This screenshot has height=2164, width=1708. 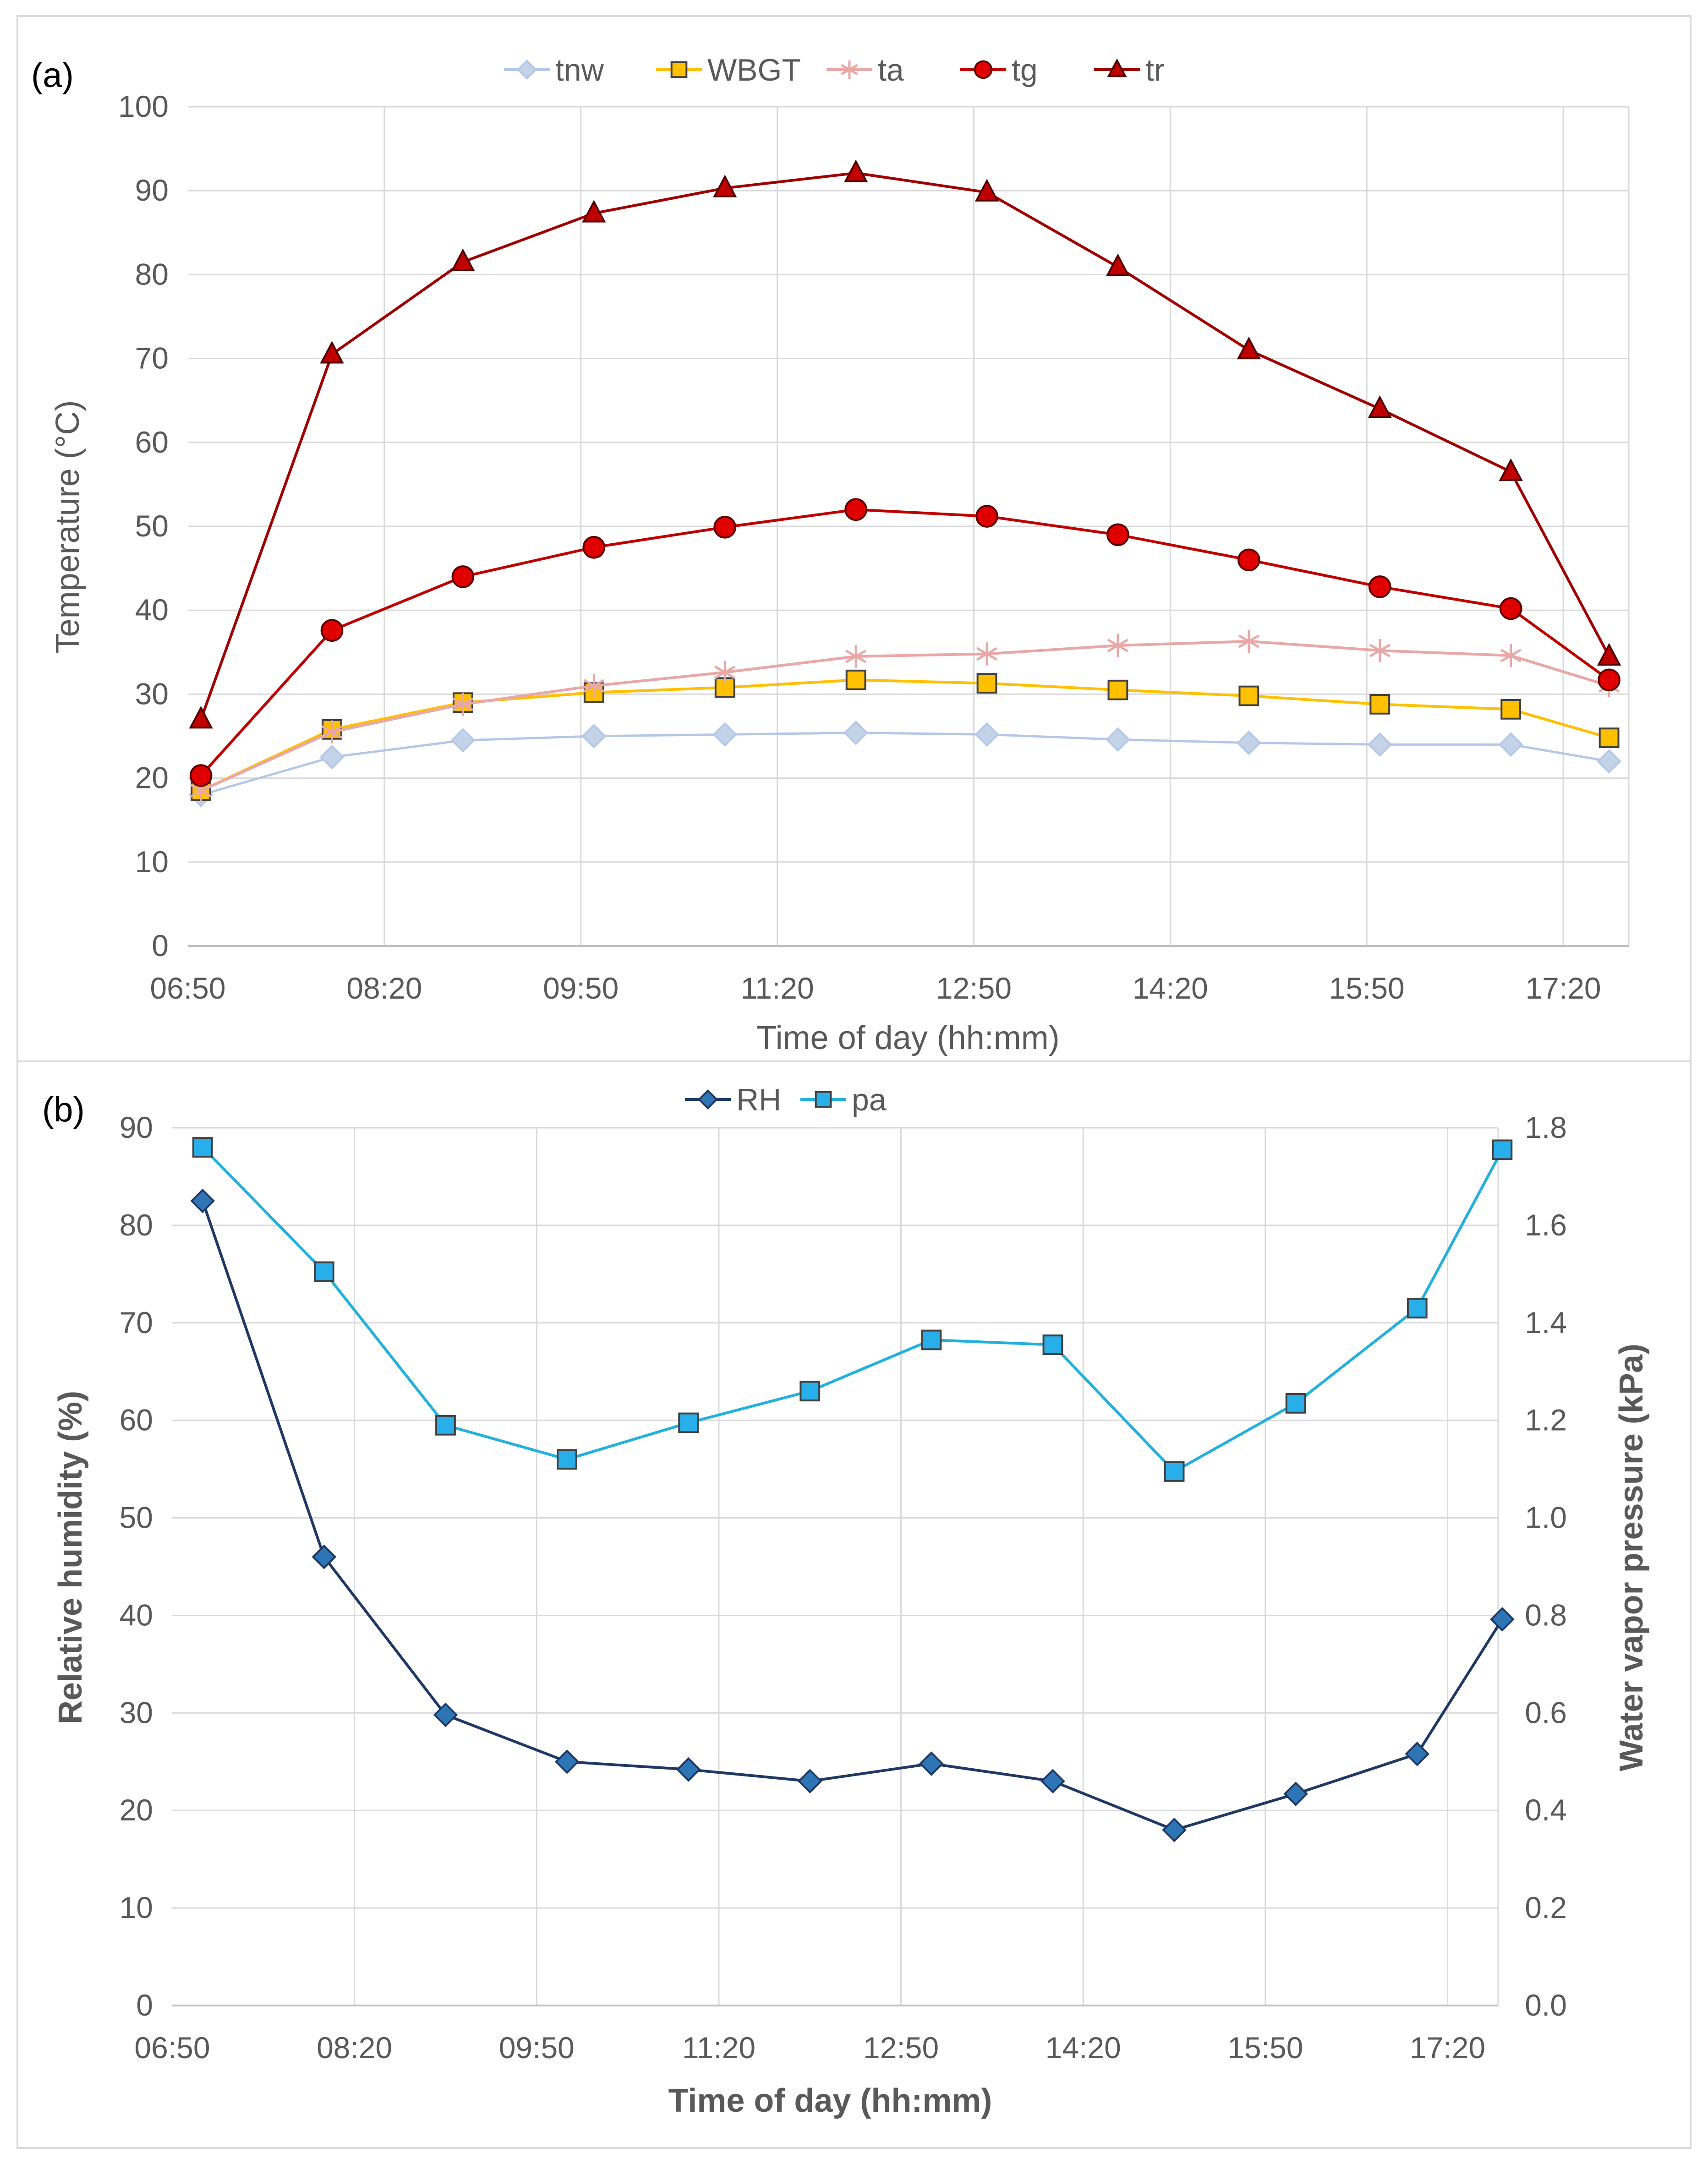 I want to click on b-y-tick-label: 10, so click(x=136, y=1907).